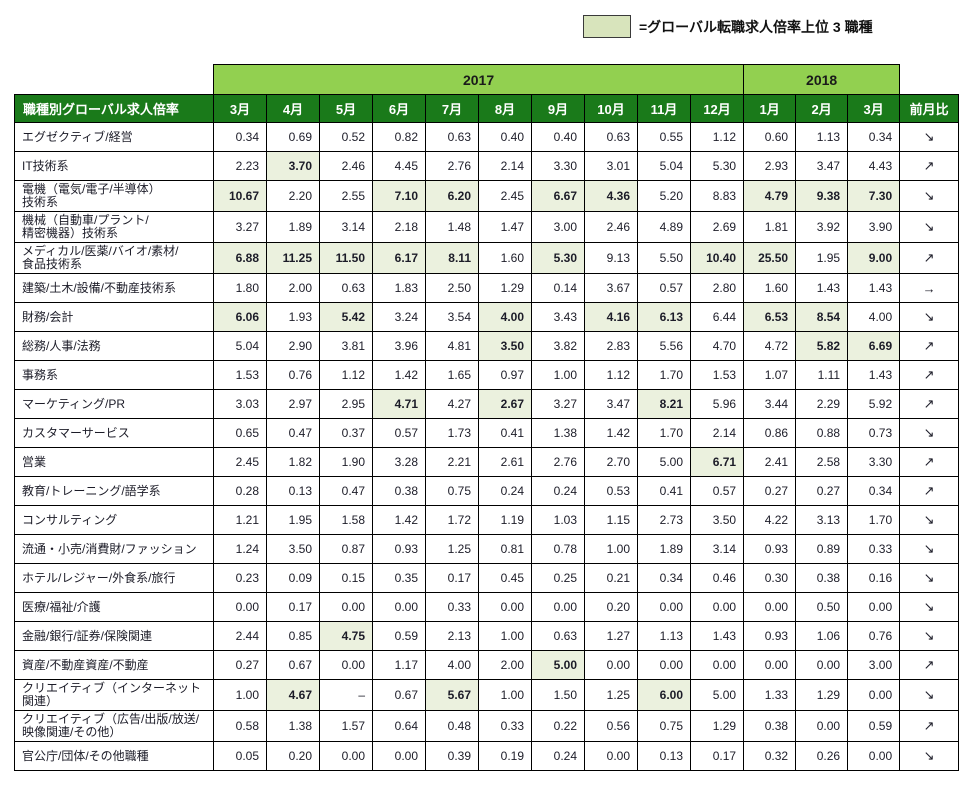 The width and height of the screenshot is (972, 789). Describe the element at coordinates (114, 108) in the screenshot. I see `table-title: 職種別グローバル求人倍率` at that location.